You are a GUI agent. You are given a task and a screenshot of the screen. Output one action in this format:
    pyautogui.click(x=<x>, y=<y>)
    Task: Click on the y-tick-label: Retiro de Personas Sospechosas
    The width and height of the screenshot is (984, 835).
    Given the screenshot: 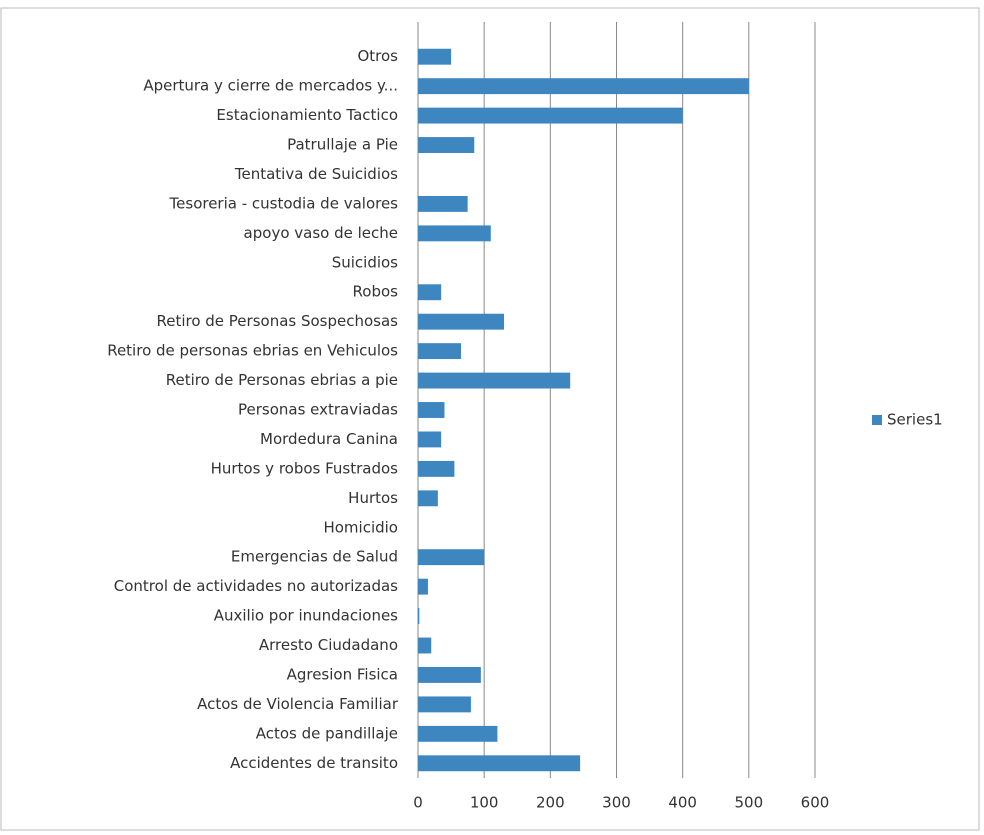 What is the action you would take?
    pyautogui.click(x=277, y=321)
    